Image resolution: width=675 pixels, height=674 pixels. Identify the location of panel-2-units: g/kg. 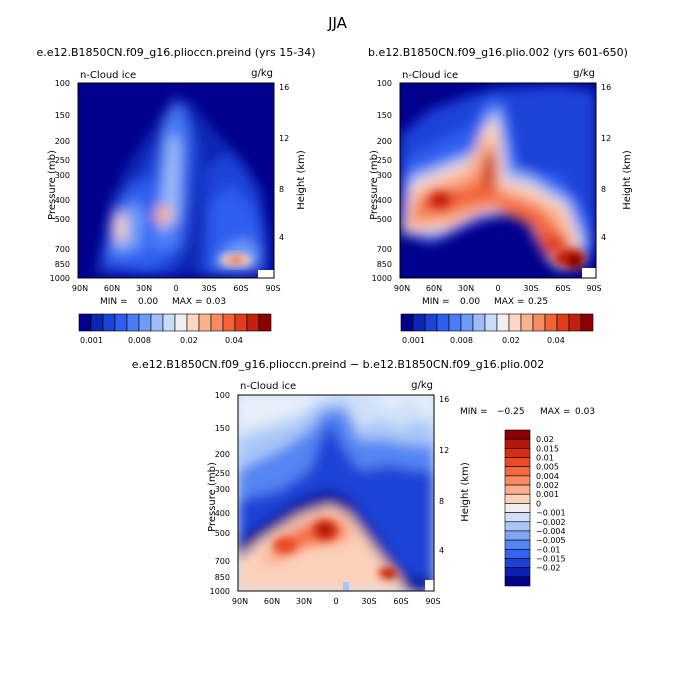
(584, 73).